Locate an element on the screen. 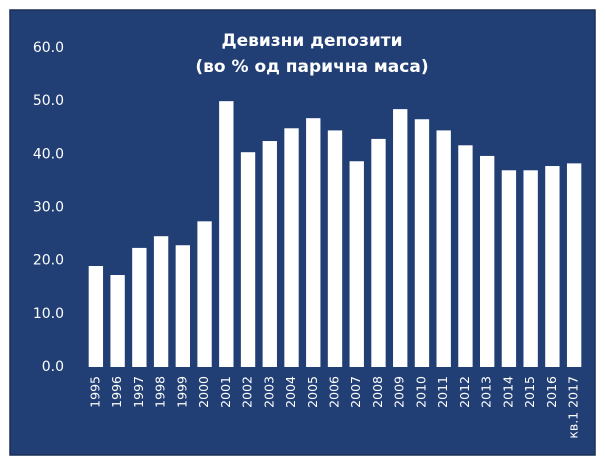 Image resolution: width=605 pixels, height=470 pixels. x-tick-label: 2006 is located at coordinates (334, 392).